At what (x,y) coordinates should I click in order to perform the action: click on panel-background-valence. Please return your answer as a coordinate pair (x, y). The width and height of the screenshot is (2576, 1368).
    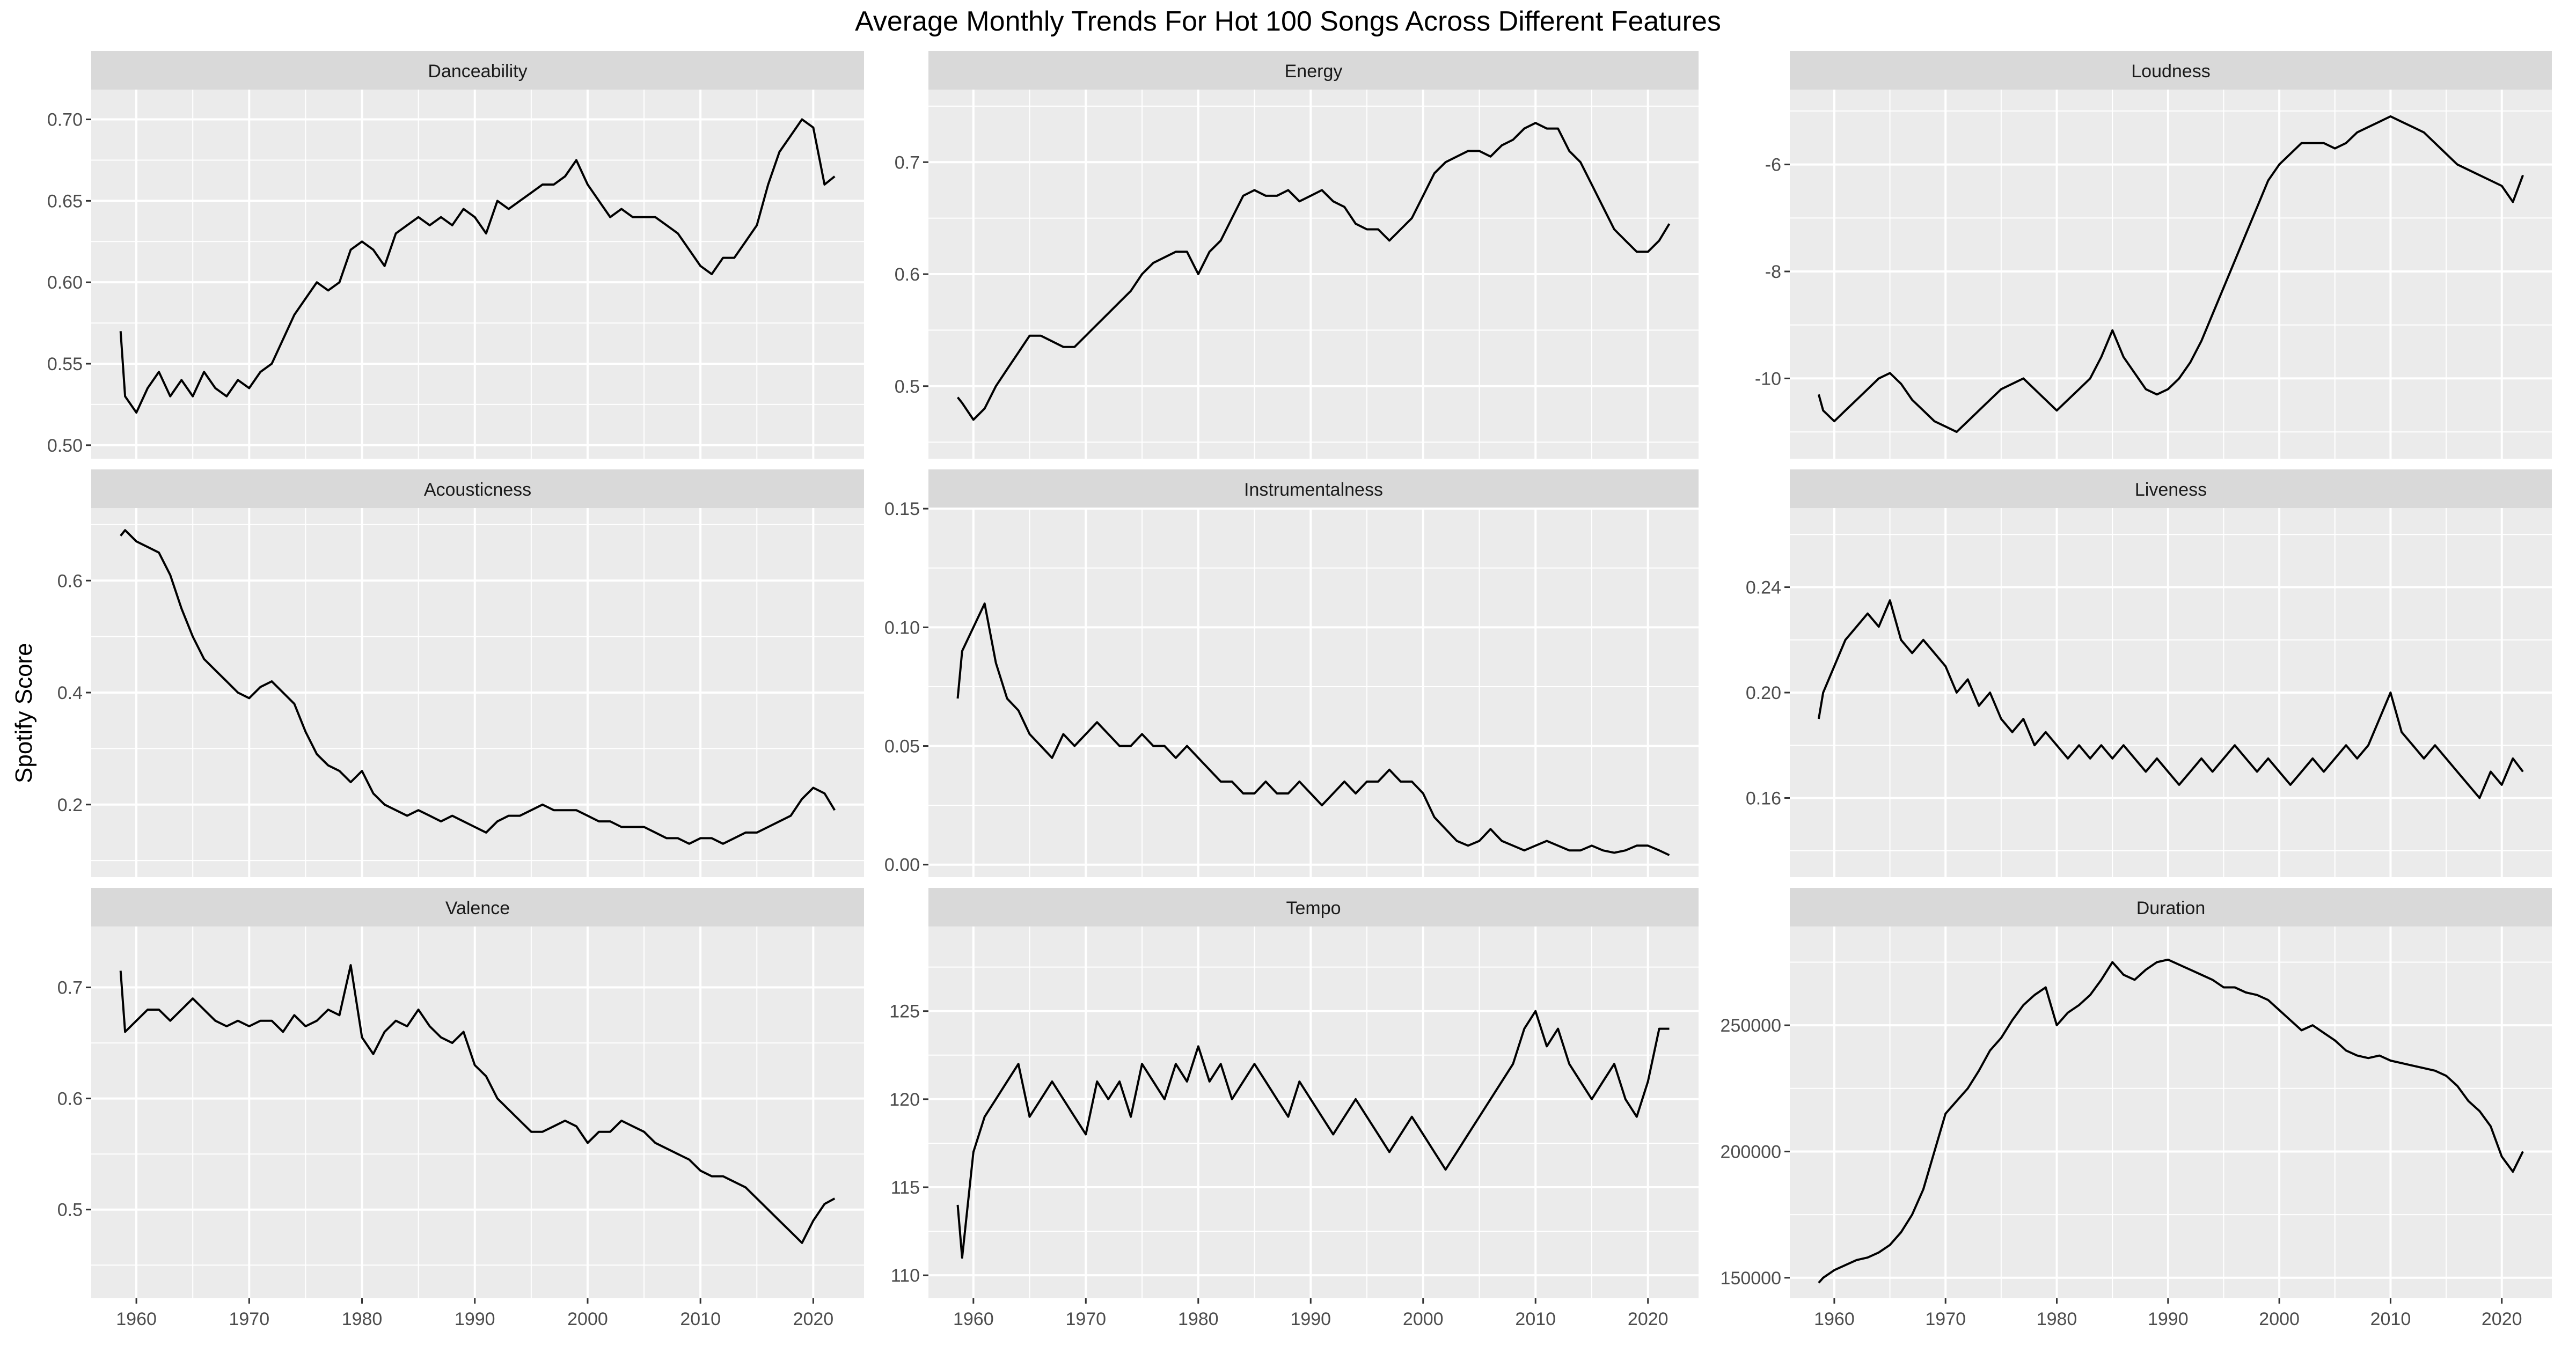
    Looking at the image, I should click on (477, 1112).